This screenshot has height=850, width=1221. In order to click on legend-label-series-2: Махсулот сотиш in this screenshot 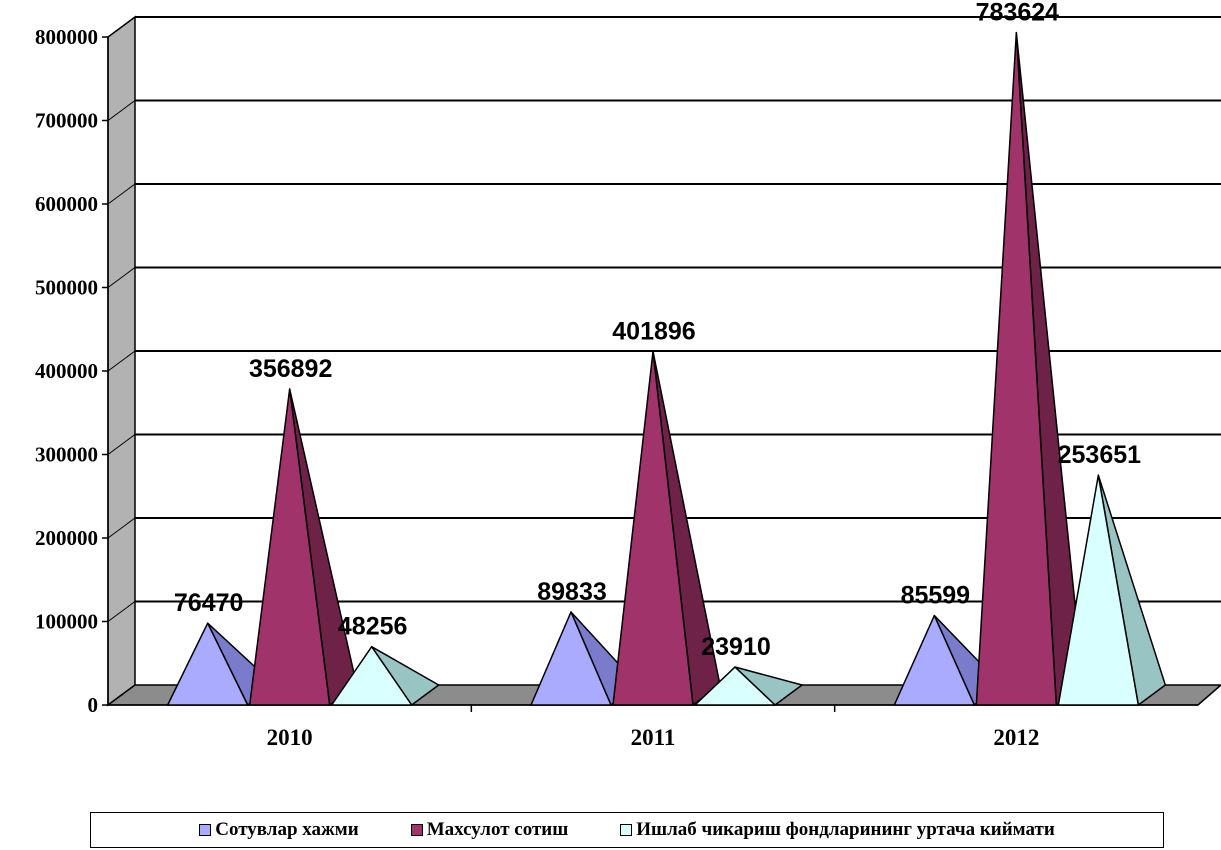, I will do `click(497, 829)`.